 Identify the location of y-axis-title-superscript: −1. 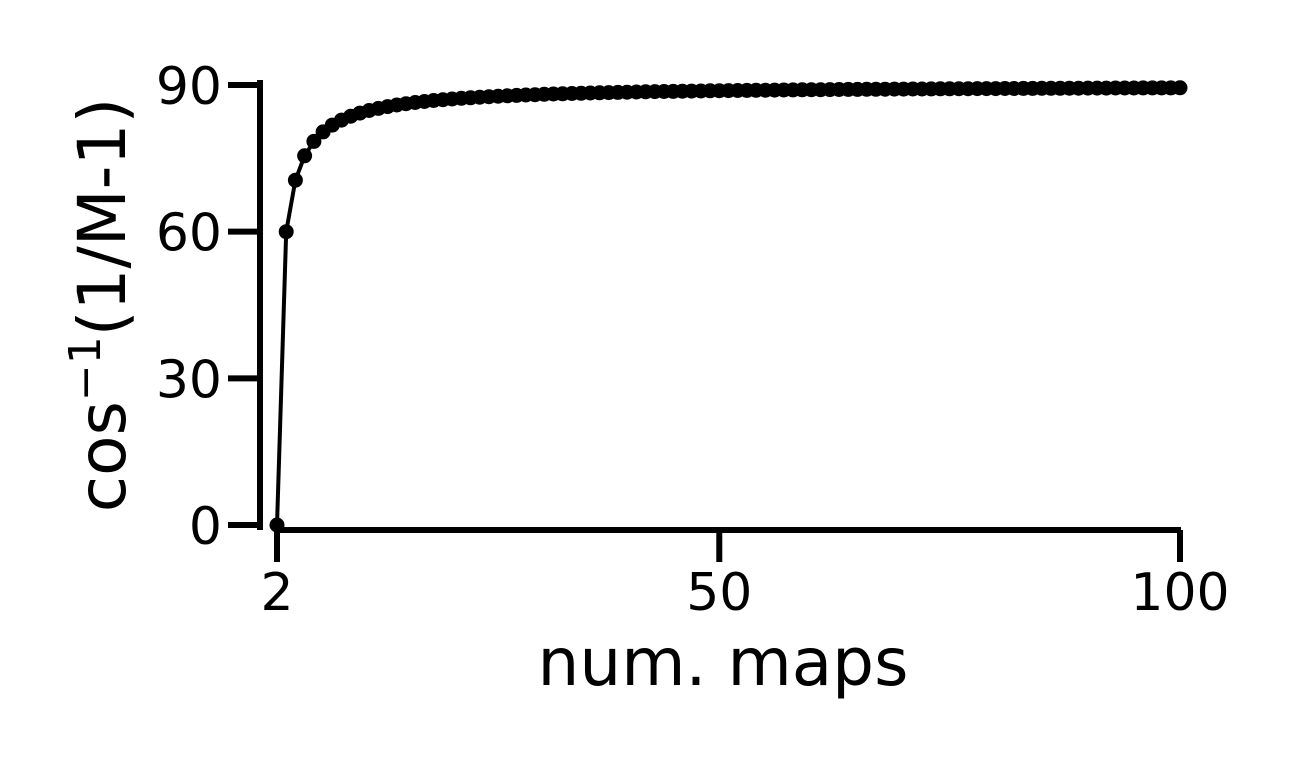
(85, 368).